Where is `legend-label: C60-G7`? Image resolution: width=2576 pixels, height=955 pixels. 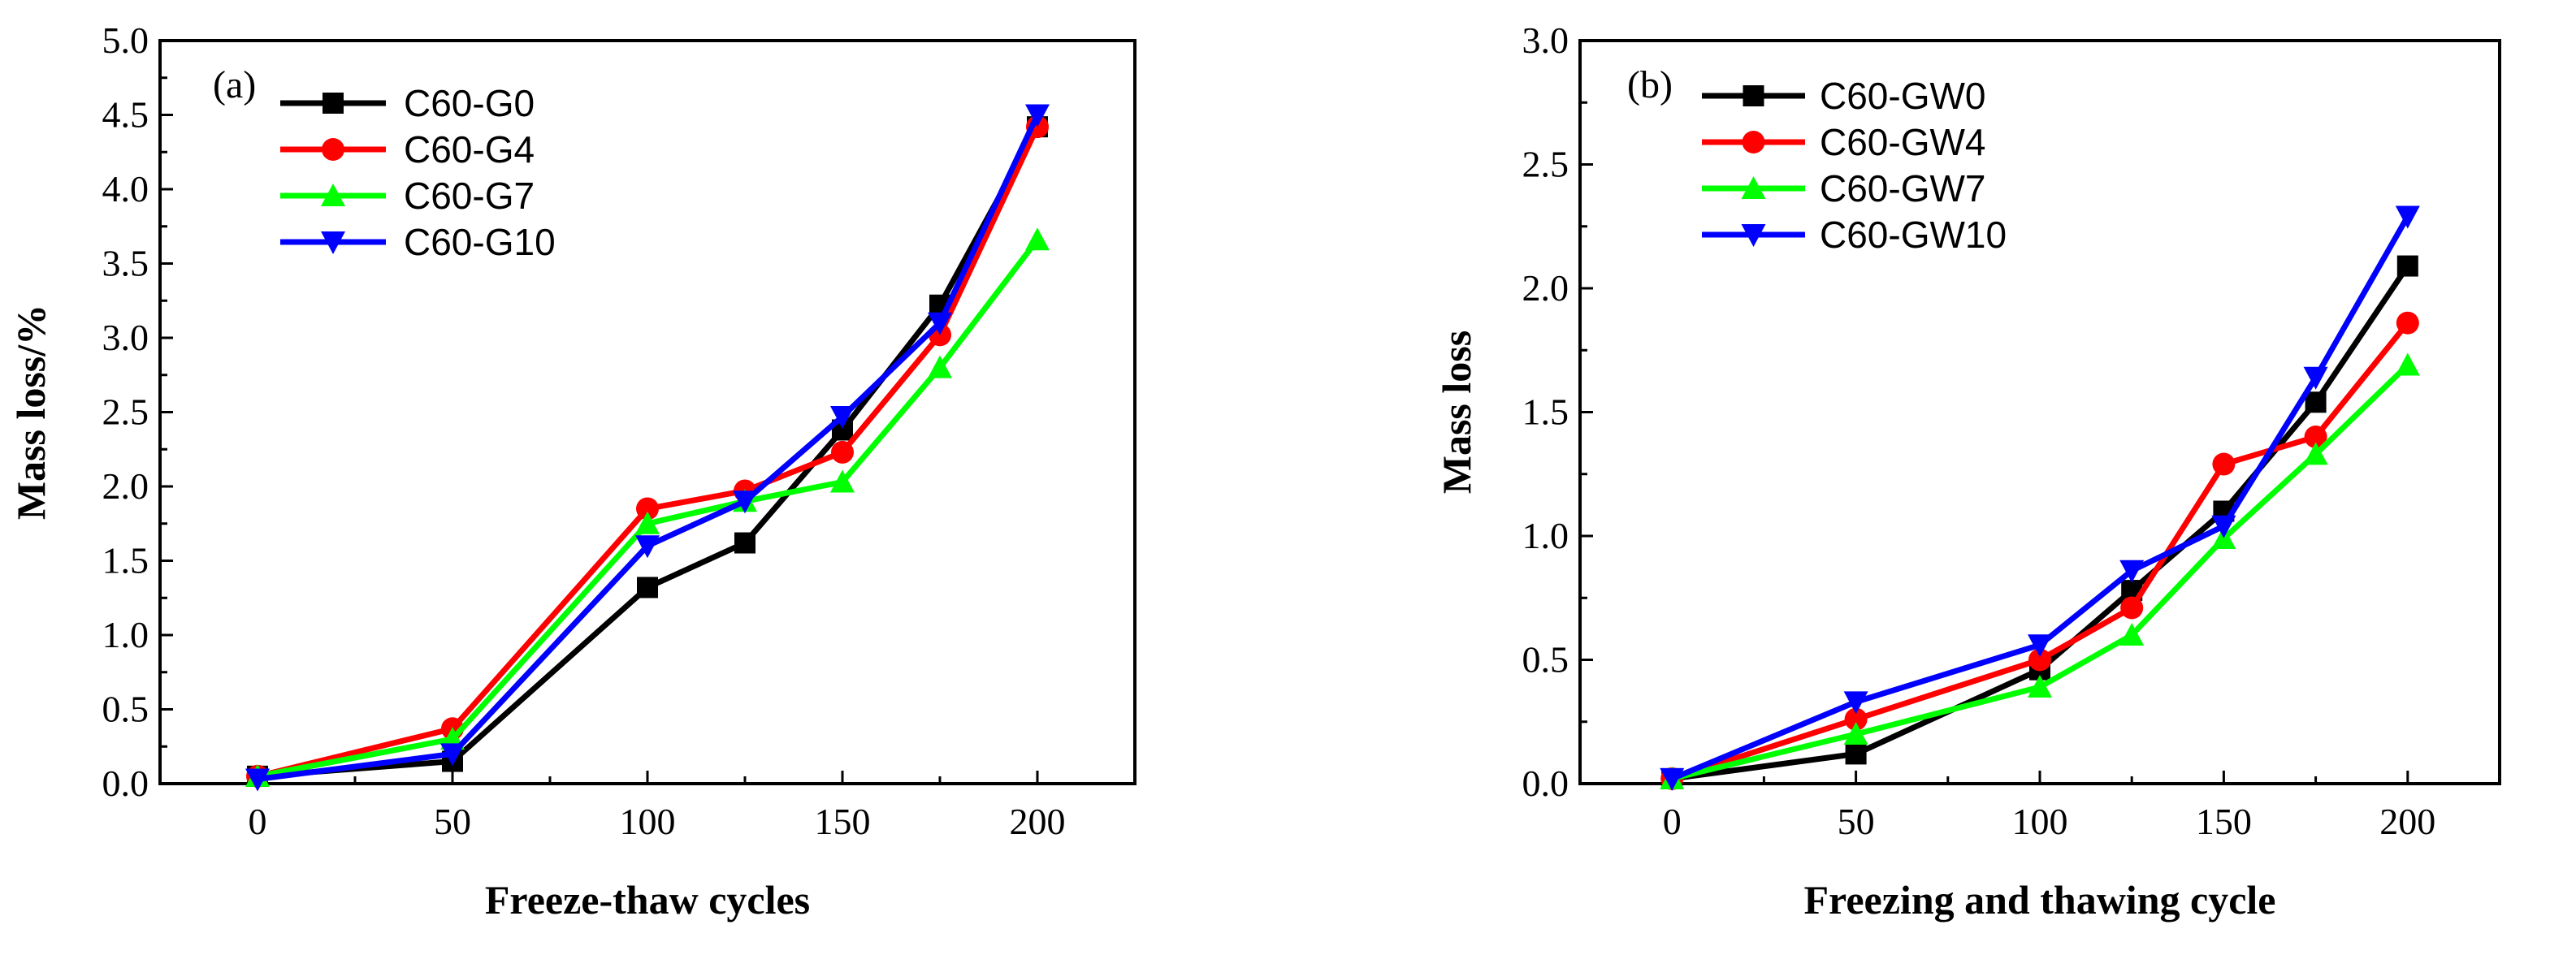
legend-label: C60-G7 is located at coordinates (469, 196).